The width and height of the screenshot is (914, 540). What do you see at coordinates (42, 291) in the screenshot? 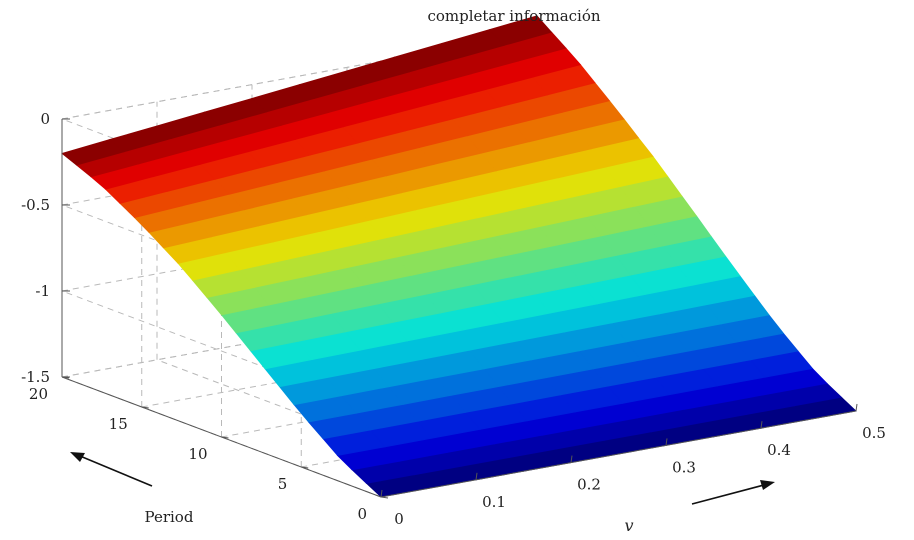
I see `z-tick-label: -1` at bounding box center [42, 291].